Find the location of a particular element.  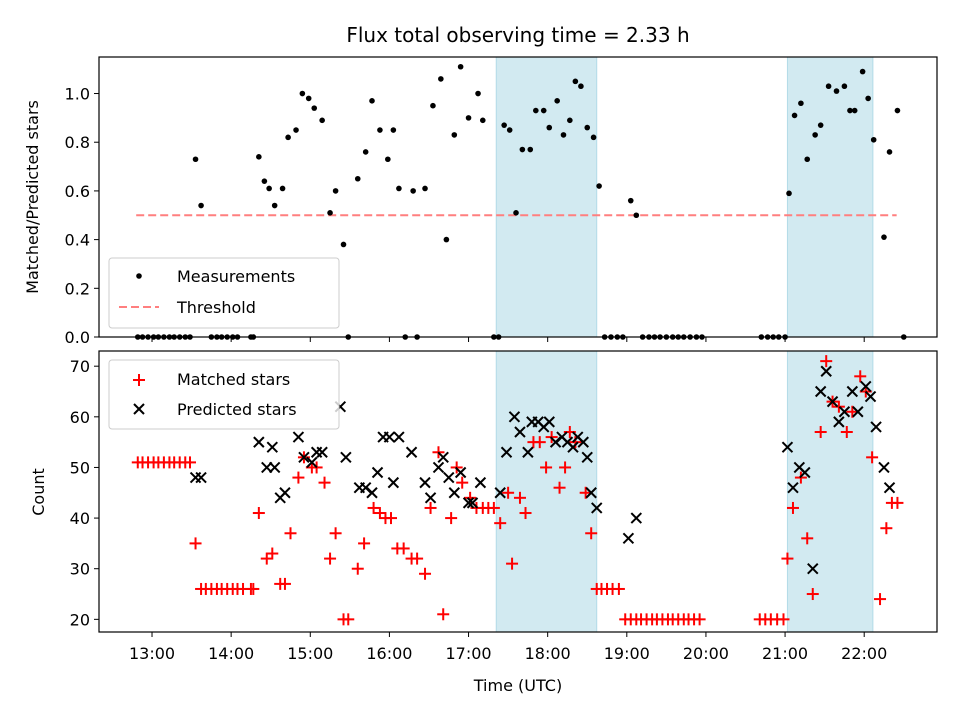

legend-predicted-marker is located at coordinates (139, 409).